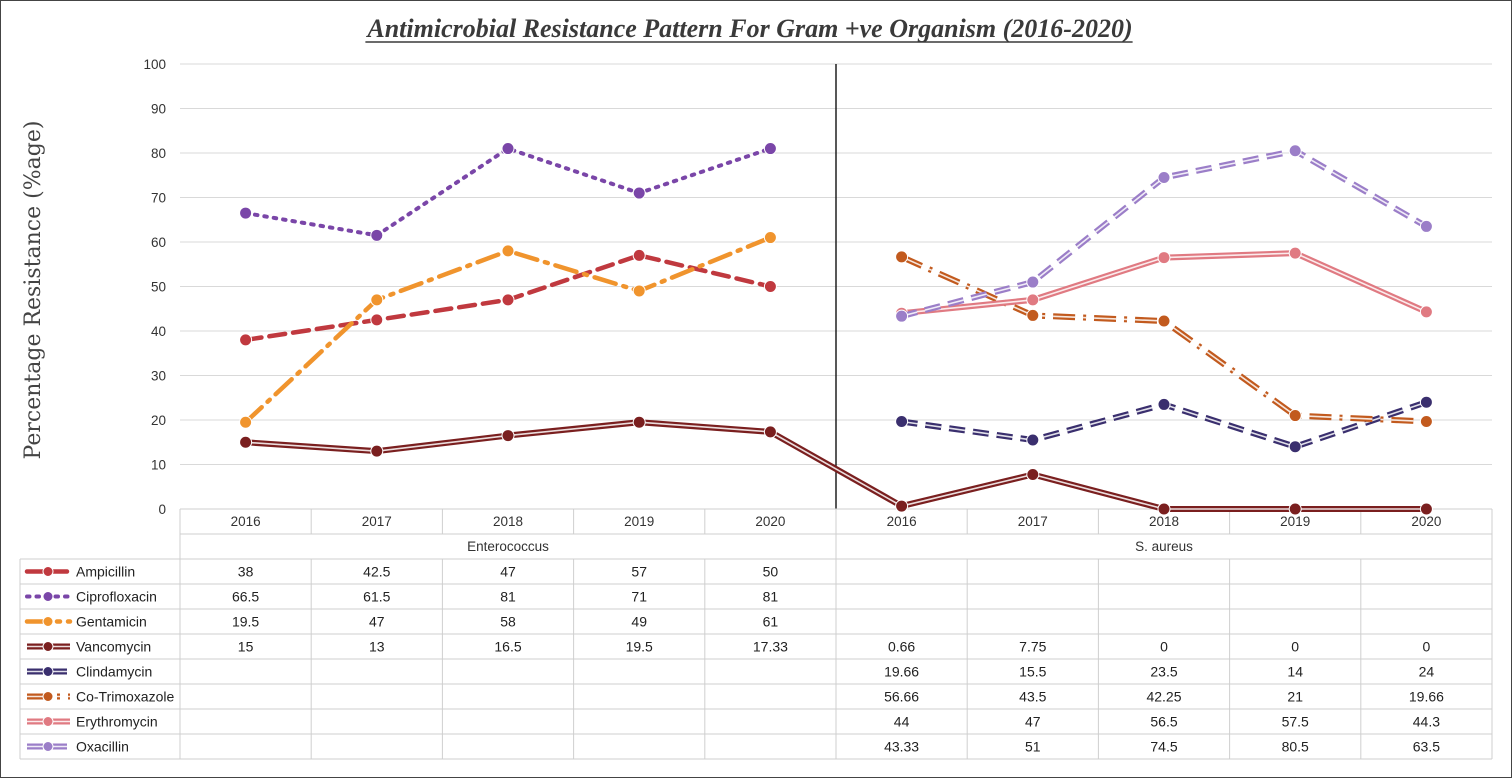  I want to click on table-value: 42.25, so click(1163, 697).